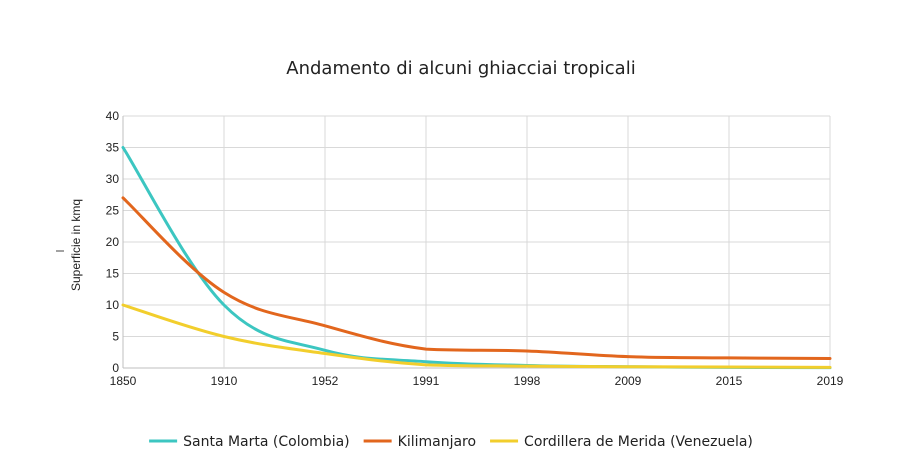 The height and width of the screenshot is (456, 902). I want to click on x-tick-label: 1998, so click(527, 381).